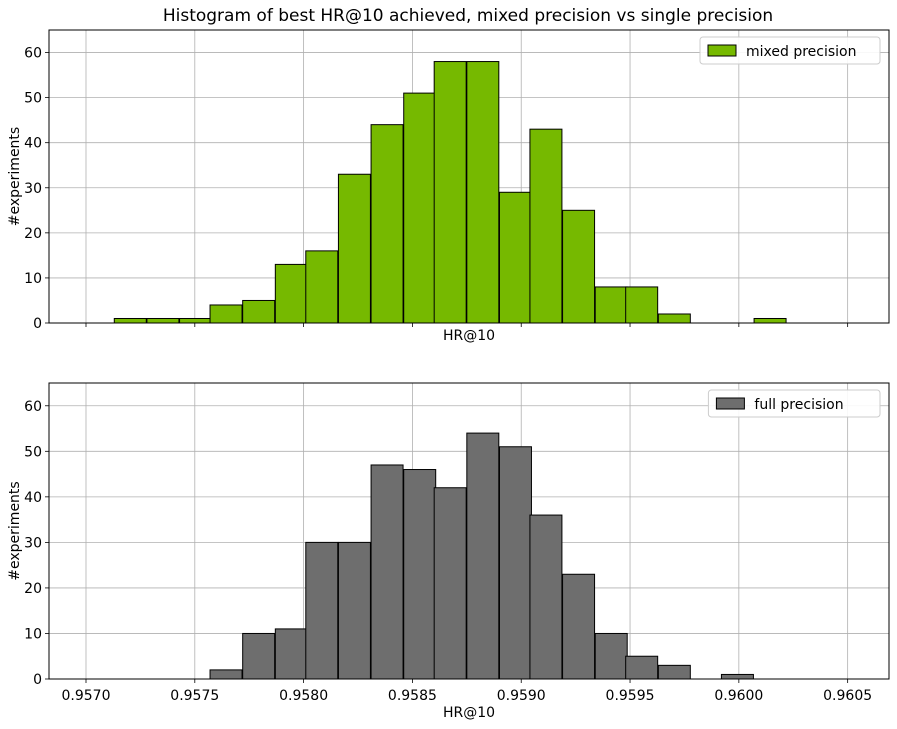 This screenshot has height=729, width=897. I want to click on x-tick-label: 0.9570, so click(85, 696).